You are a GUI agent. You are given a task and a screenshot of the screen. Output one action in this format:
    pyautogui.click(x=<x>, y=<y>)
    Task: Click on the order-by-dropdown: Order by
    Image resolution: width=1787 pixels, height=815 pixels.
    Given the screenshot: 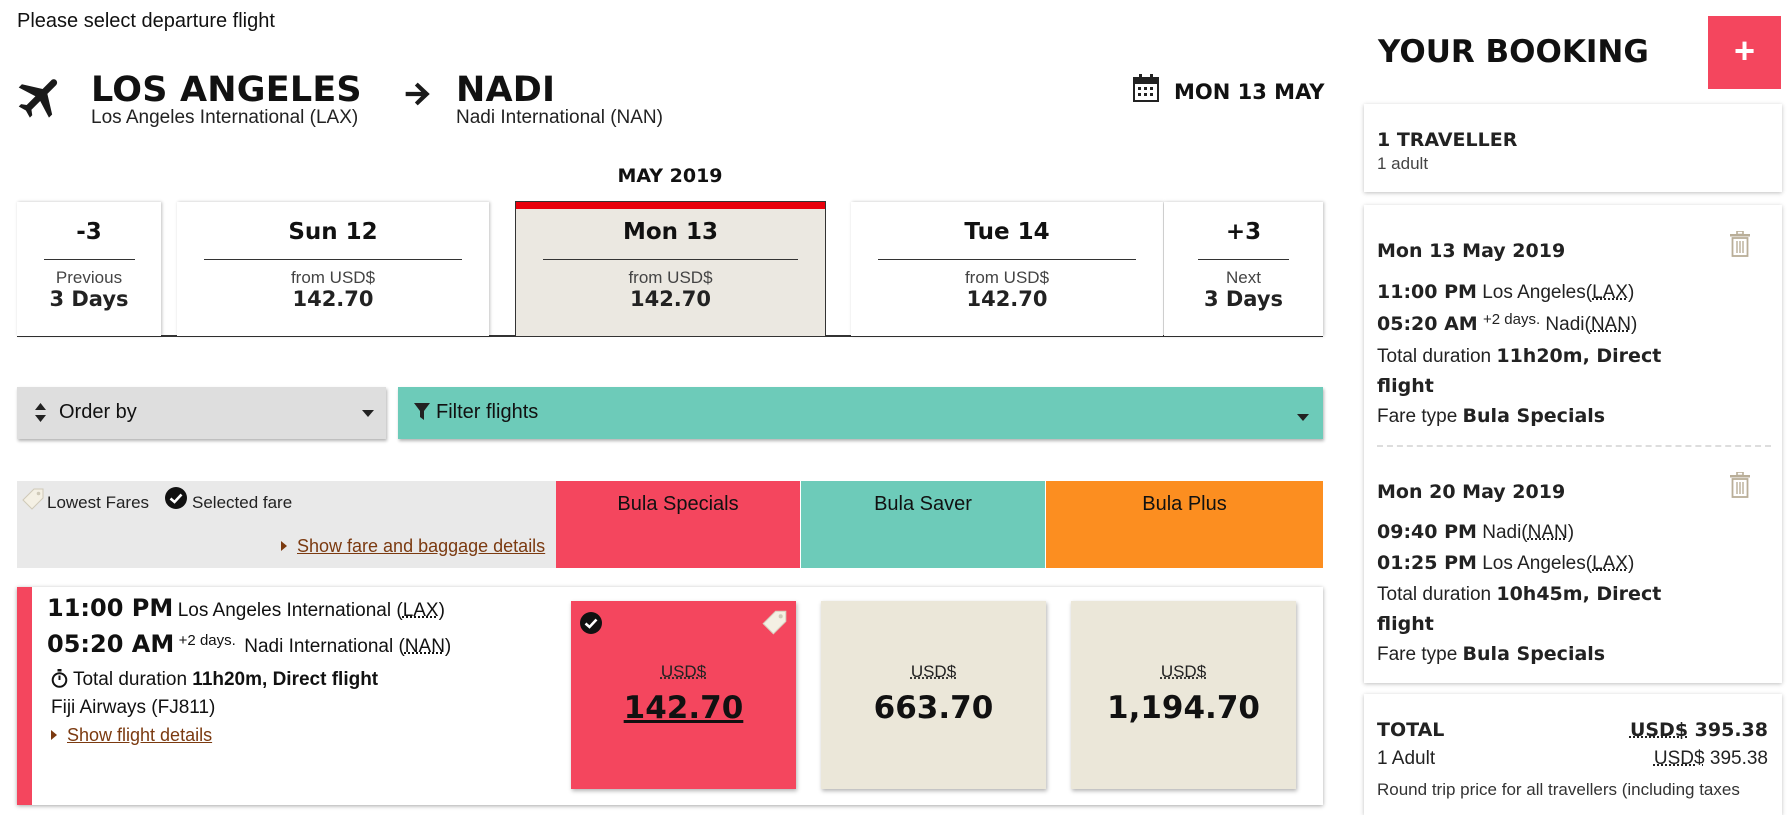 What is the action you would take?
    pyautogui.click(x=201, y=413)
    